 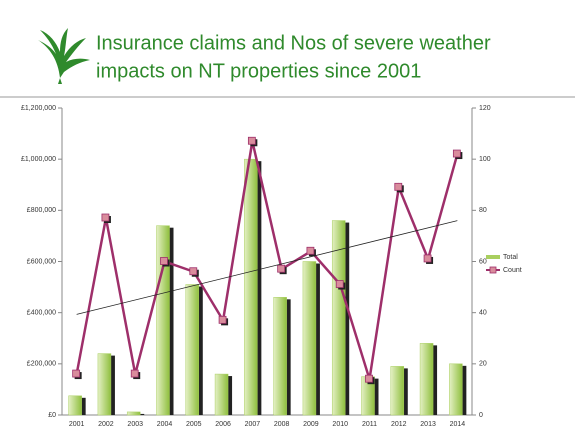 I want to click on x-tick-label: 2013, so click(x=428, y=424).